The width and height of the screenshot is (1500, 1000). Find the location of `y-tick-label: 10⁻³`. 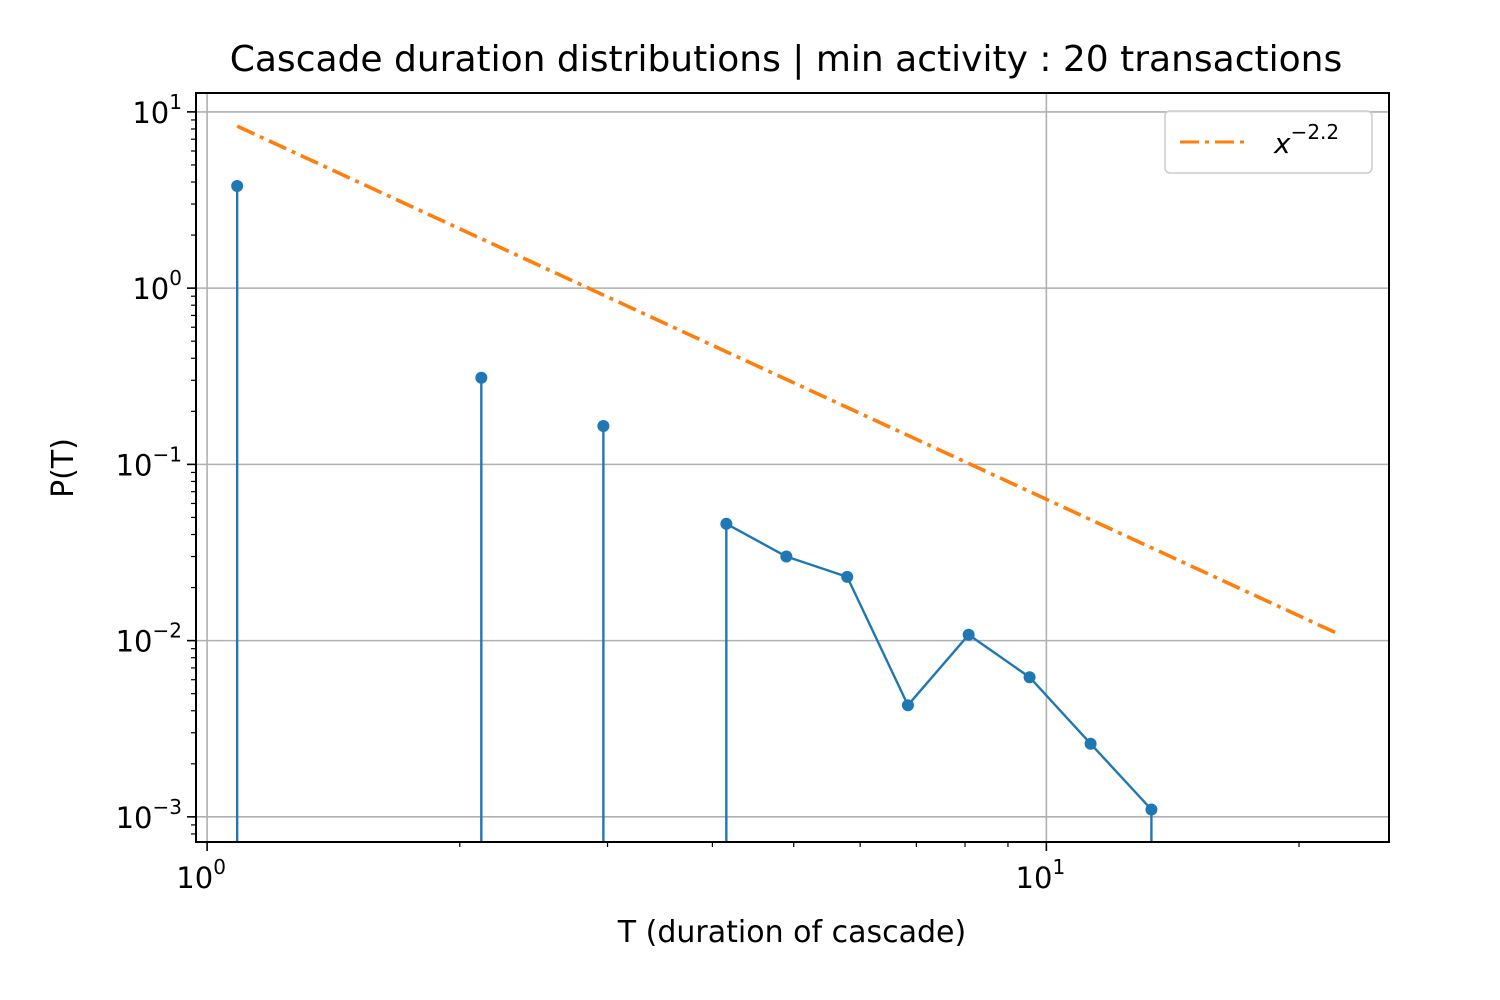

y-tick-label: 10⁻³ is located at coordinates (149, 815).